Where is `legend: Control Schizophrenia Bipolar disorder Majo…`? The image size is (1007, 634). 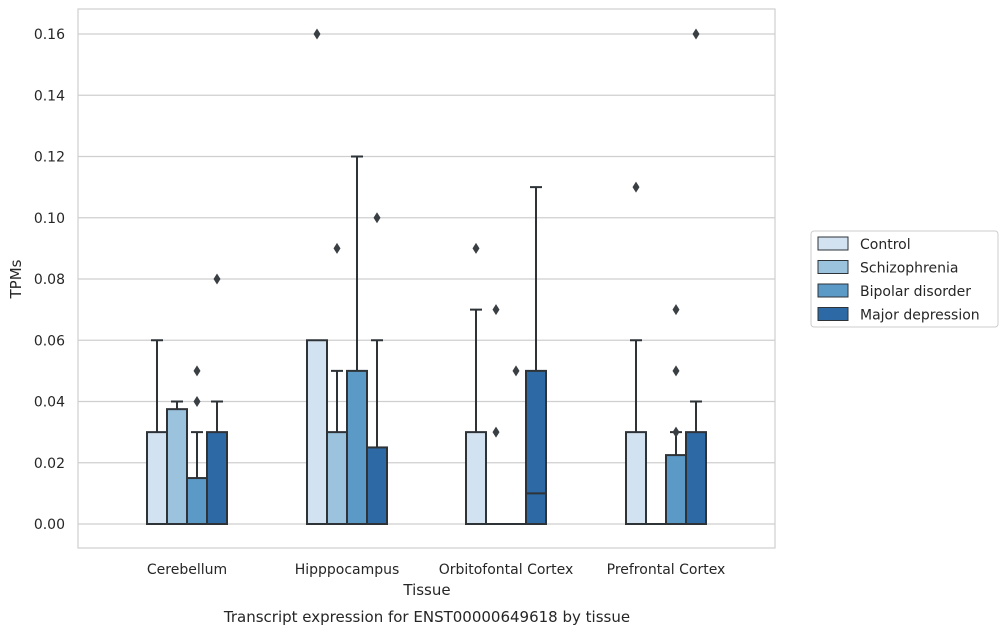
legend: Control Schizophrenia Bipolar disorder Majo… is located at coordinates (904, 279).